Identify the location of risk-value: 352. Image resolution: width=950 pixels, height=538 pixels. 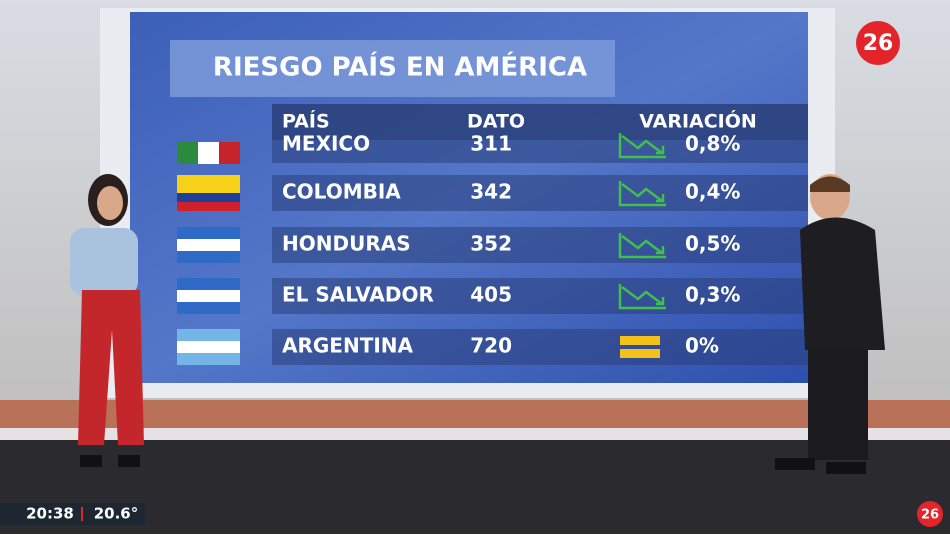
(491, 244).